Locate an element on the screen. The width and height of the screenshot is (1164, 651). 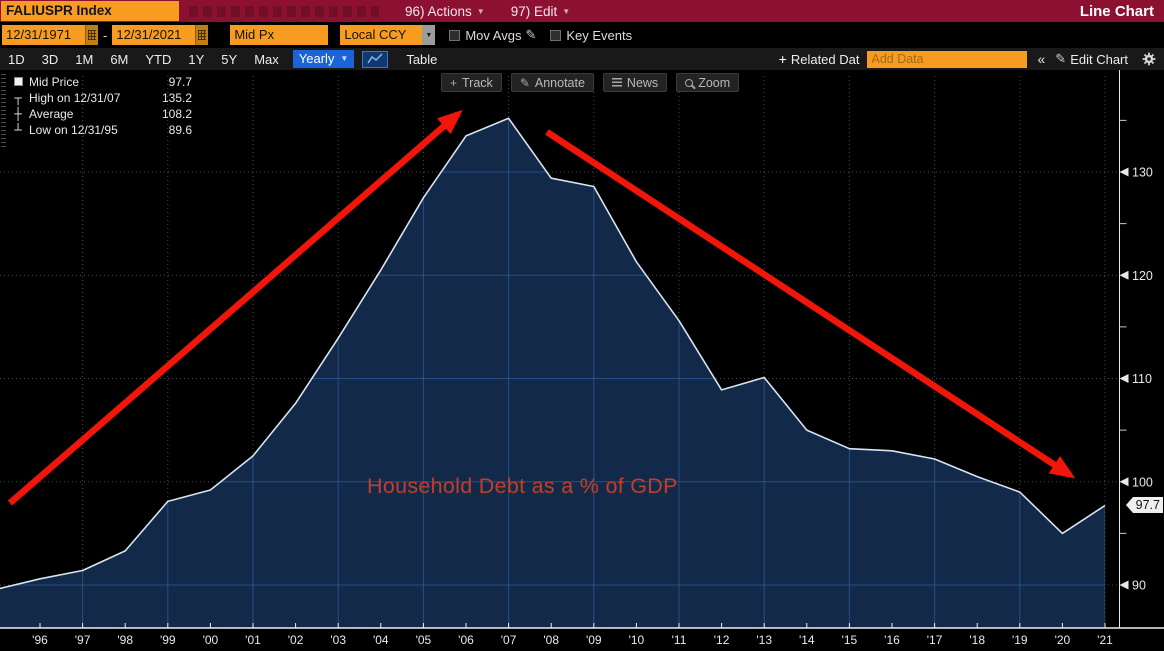
legend-item: Mid Price 97.7 is located at coordinates (101, 82).